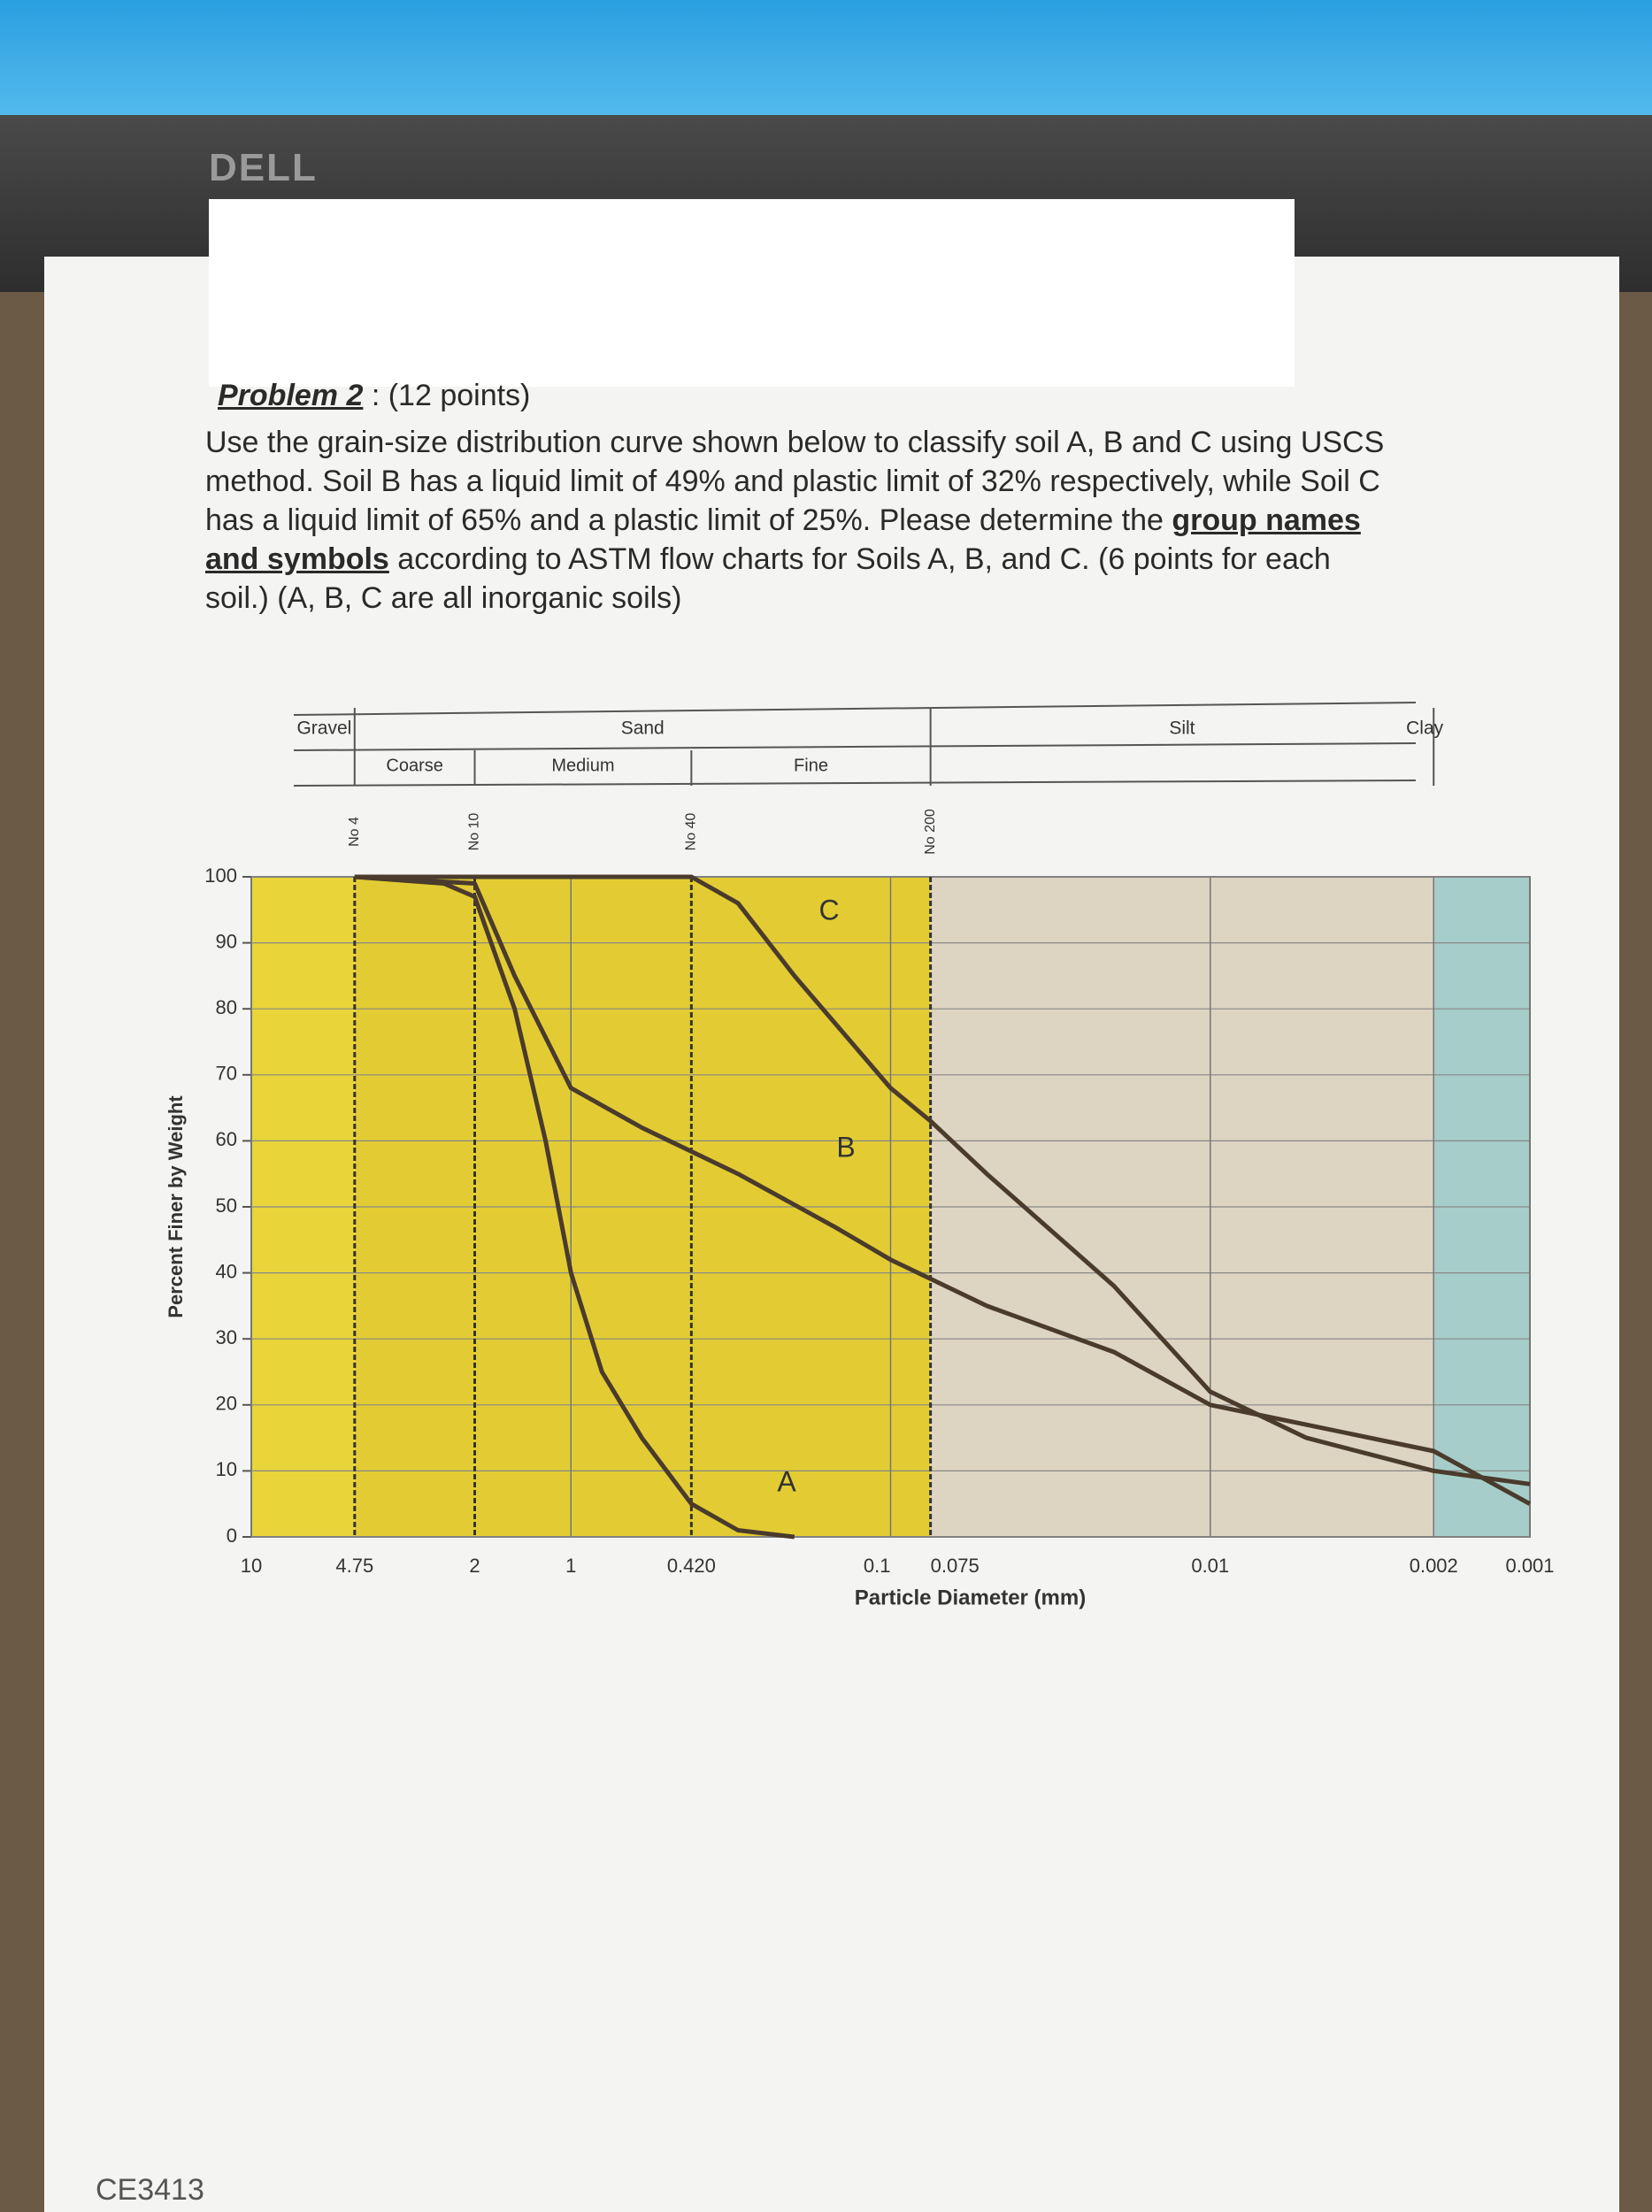 The width and height of the screenshot is (1652, 2212). What do you see at coordinates (226, 1404) in the screenshot?
I see `y-tick-label: 20` at bounding box center [226, 1404].